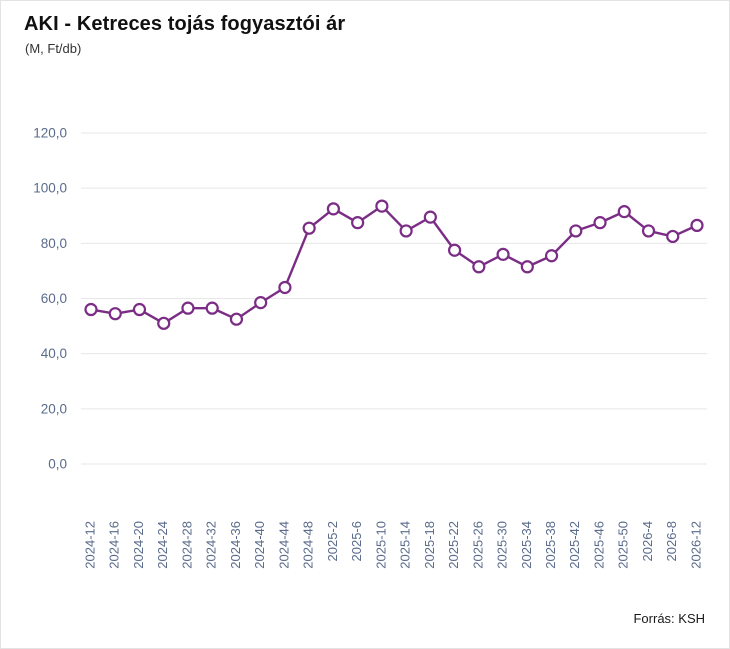 The image size is (730, 649). I want to click on y-tick-label: 120,0, so click(50, 133).